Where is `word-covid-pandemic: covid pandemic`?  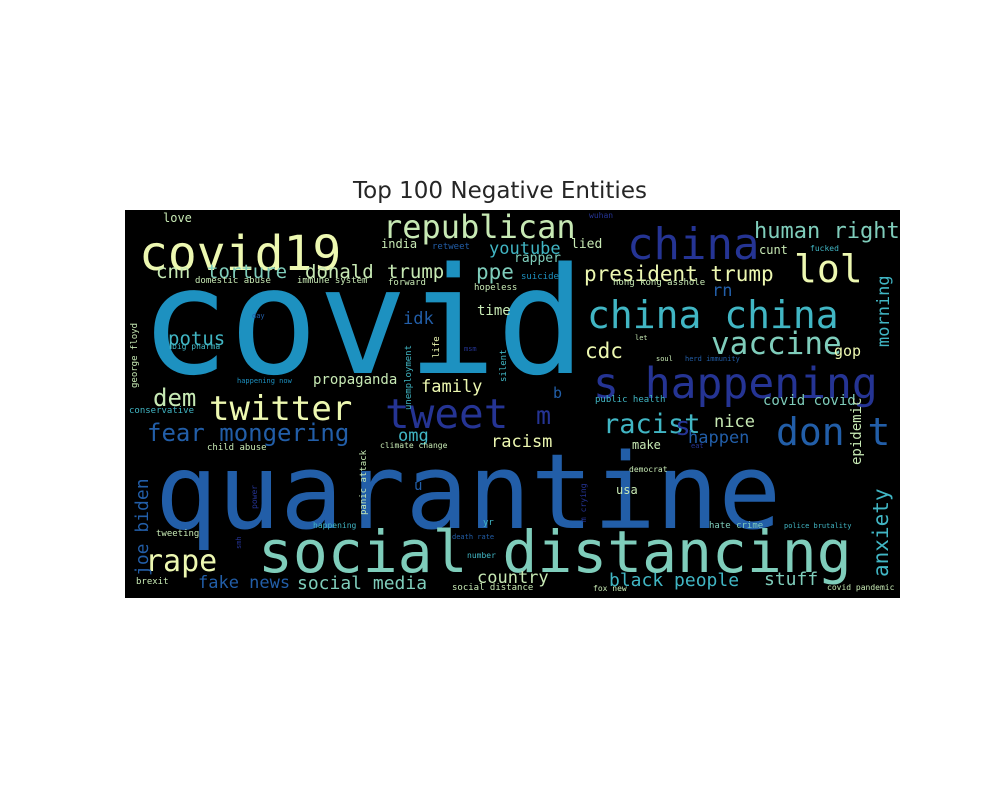
word-covid-pandemic: covid pandemic is located at coordinates (861, 587).